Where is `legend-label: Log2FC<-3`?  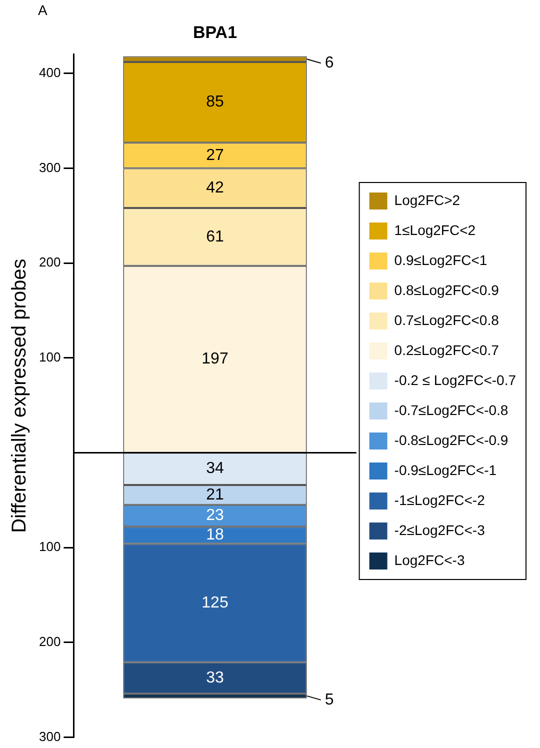
legend-label: Log2FC<-3 is located at coordinates (429, 560).